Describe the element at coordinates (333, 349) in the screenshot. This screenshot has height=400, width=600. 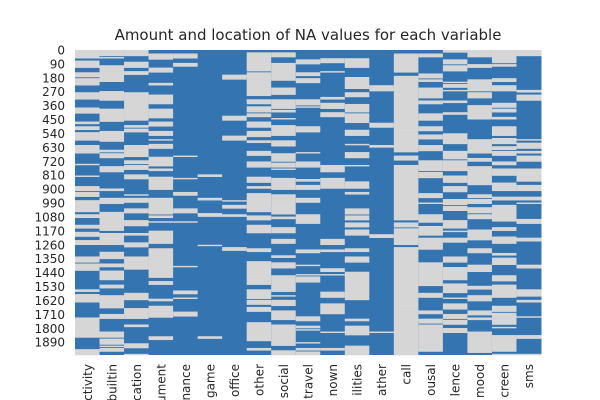
I see `column-10-present-run` at that location.